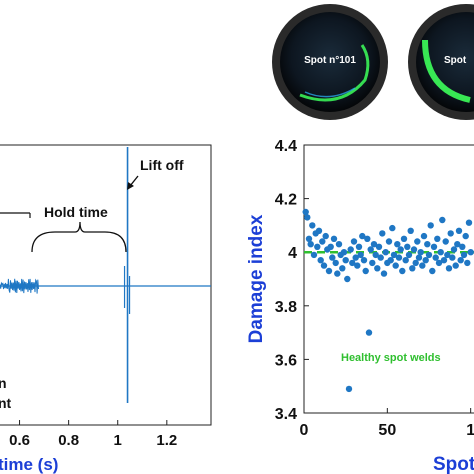  I want to click on lift-off-label: Lift off, so click(162, 165).